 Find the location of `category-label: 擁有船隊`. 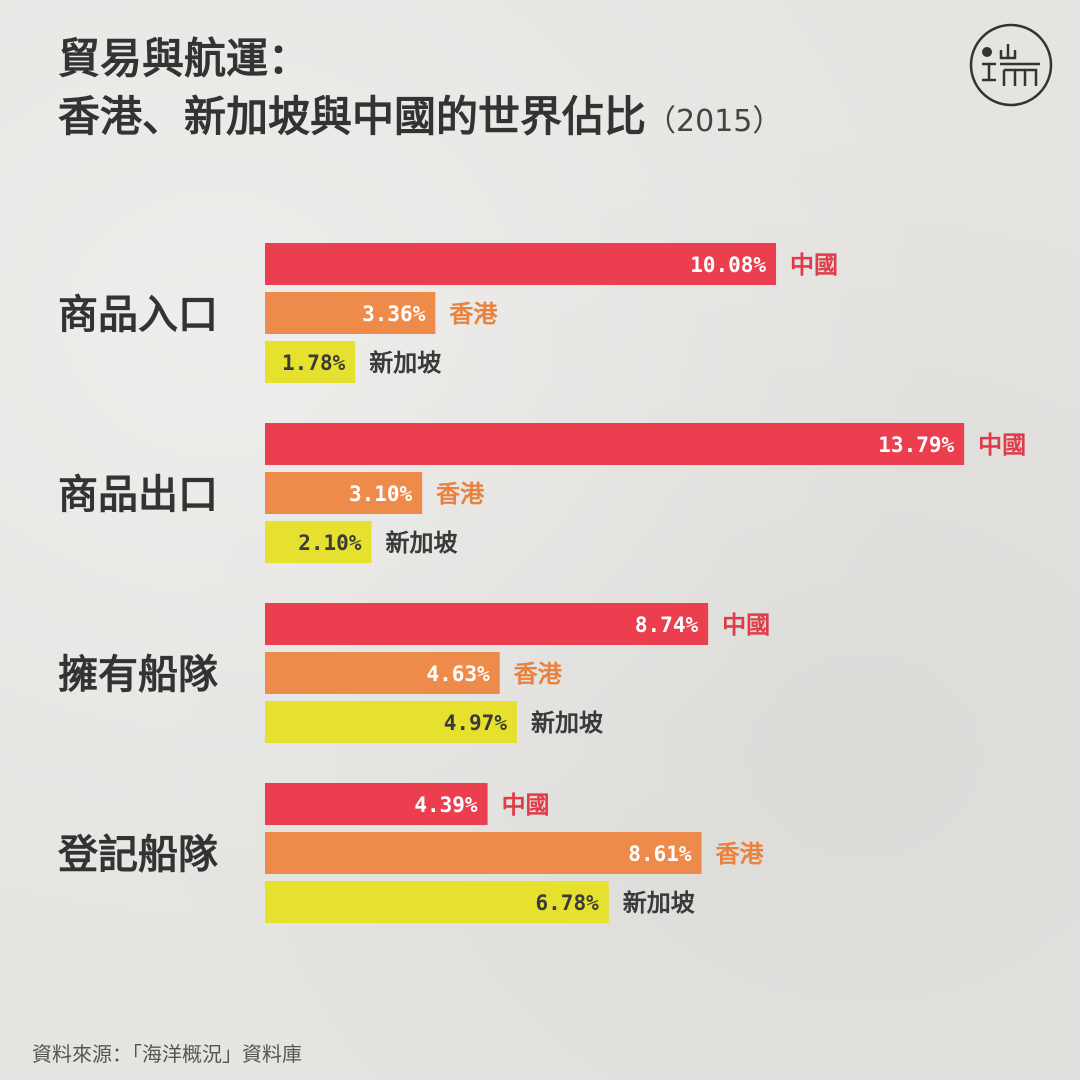

category-label: 擁有船隊 is located at coordinates (138, 675).